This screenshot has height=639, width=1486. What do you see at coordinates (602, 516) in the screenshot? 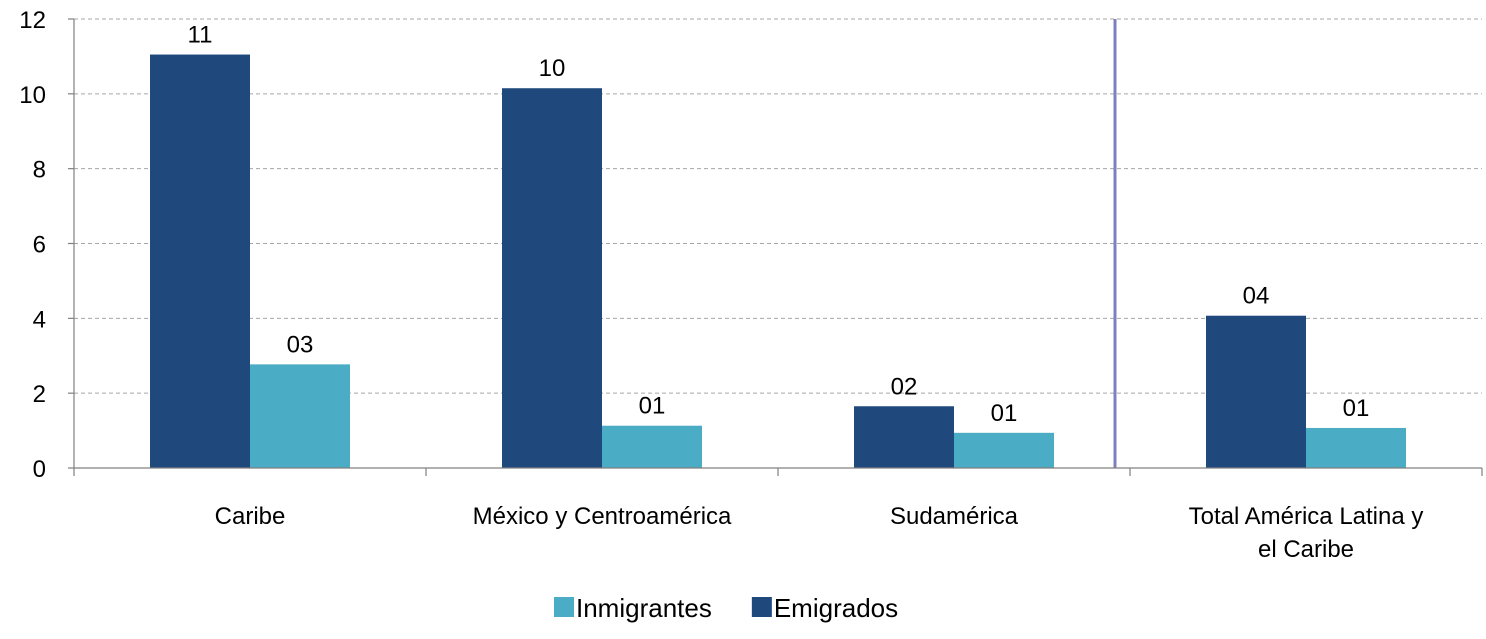
I see `x-category-label: México y Centroamérica` at bounding box center [602, 516].